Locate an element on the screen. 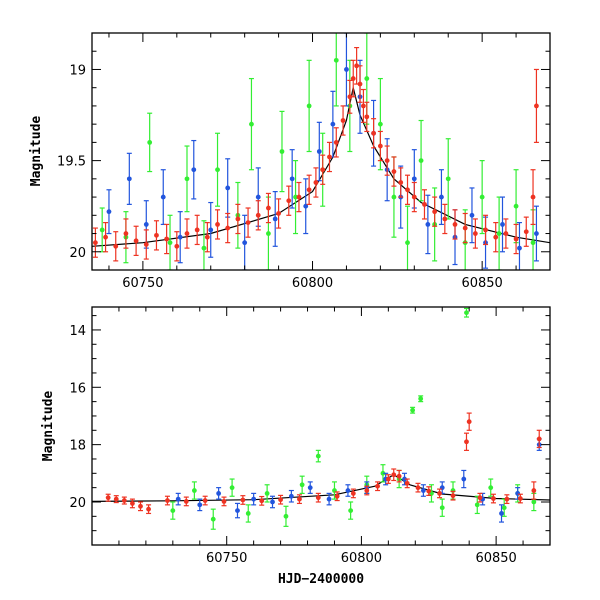 The width and height of the screenshot is (600, 600). top-x-tick-label: 60800 is located at coordinates (312, 283).